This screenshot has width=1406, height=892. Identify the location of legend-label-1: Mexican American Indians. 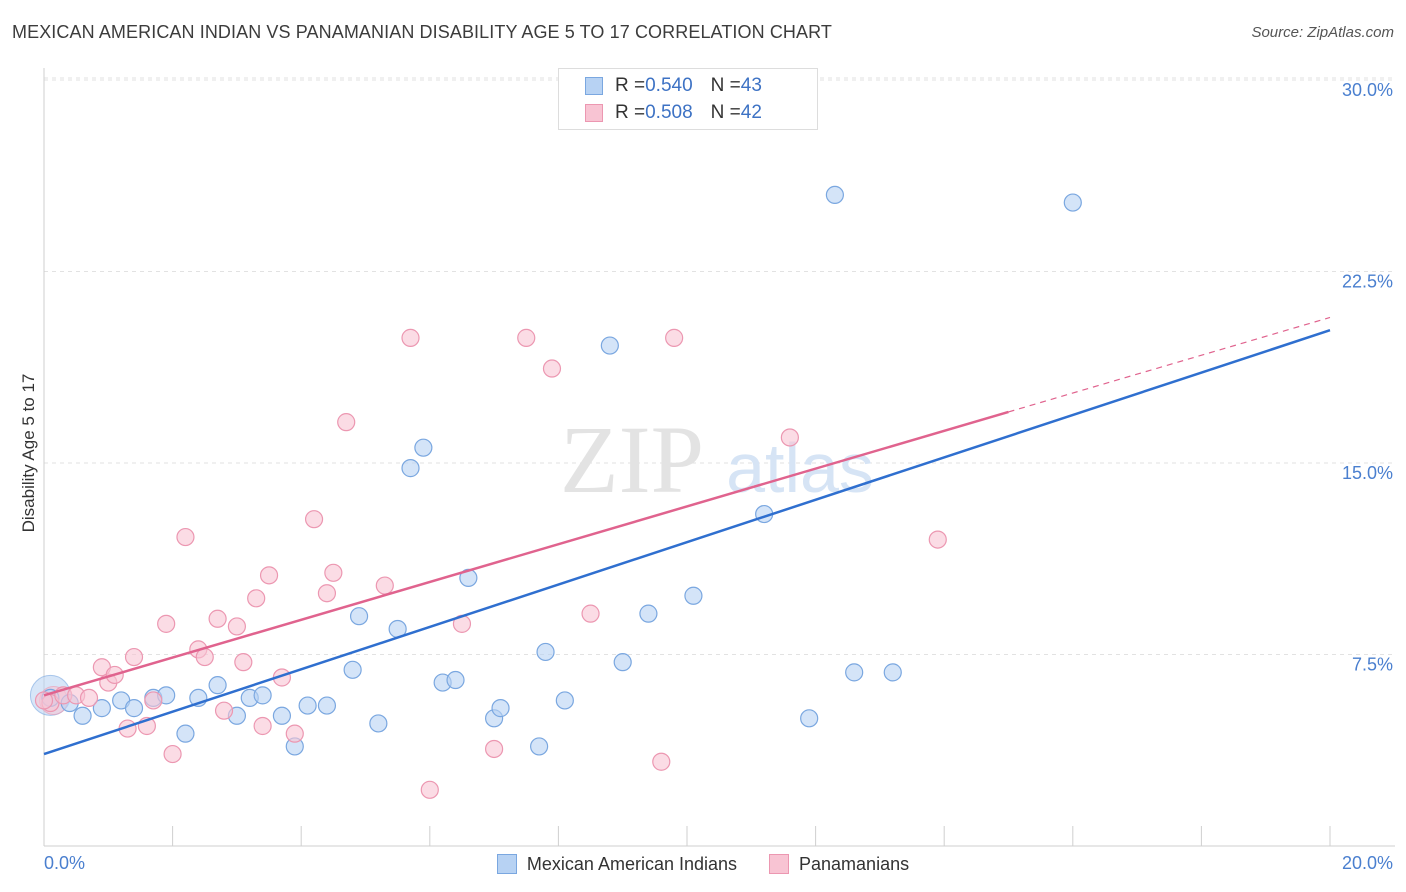
(632, 863).